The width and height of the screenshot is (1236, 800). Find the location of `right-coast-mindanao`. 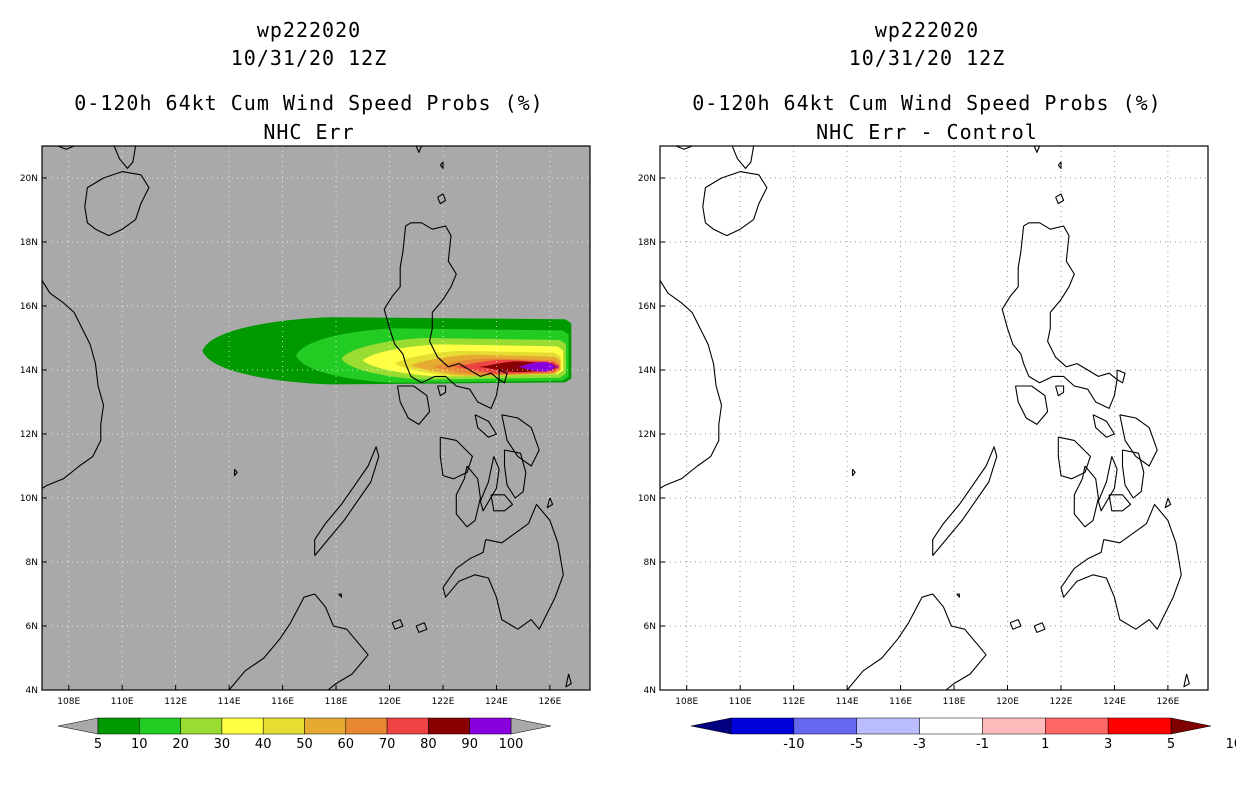

right-coast-mindanao is located at coordinates (1121, 566).